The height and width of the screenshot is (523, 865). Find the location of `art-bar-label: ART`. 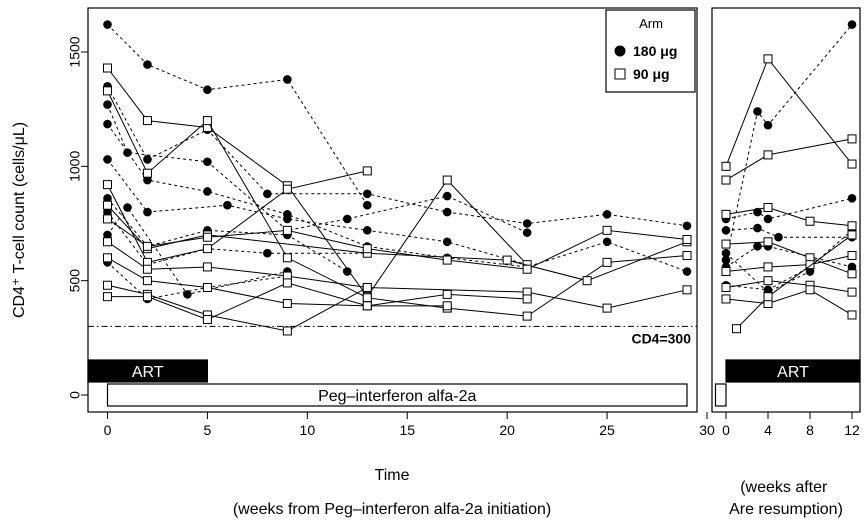

art-bar-label: ART is located at coordinates (793, 372).